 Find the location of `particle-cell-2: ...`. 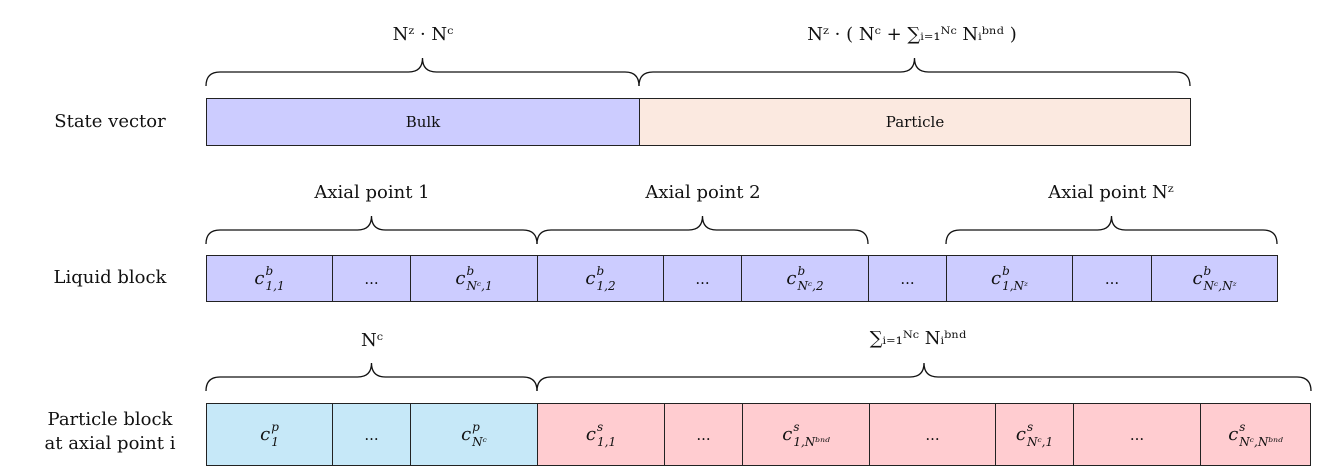

particle-cell-2: ... is located at coordinates (371, 434).